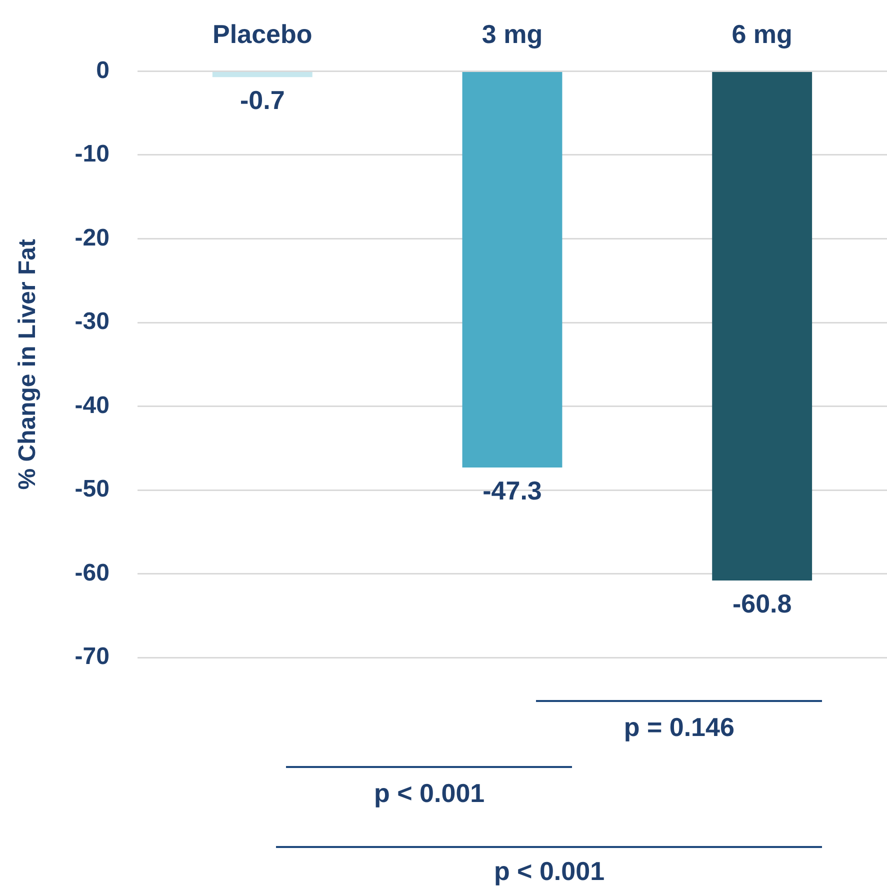  Describe the element at coordinates (92, 238) in the screenshot. I see `y-tick-label: -20` at that location.